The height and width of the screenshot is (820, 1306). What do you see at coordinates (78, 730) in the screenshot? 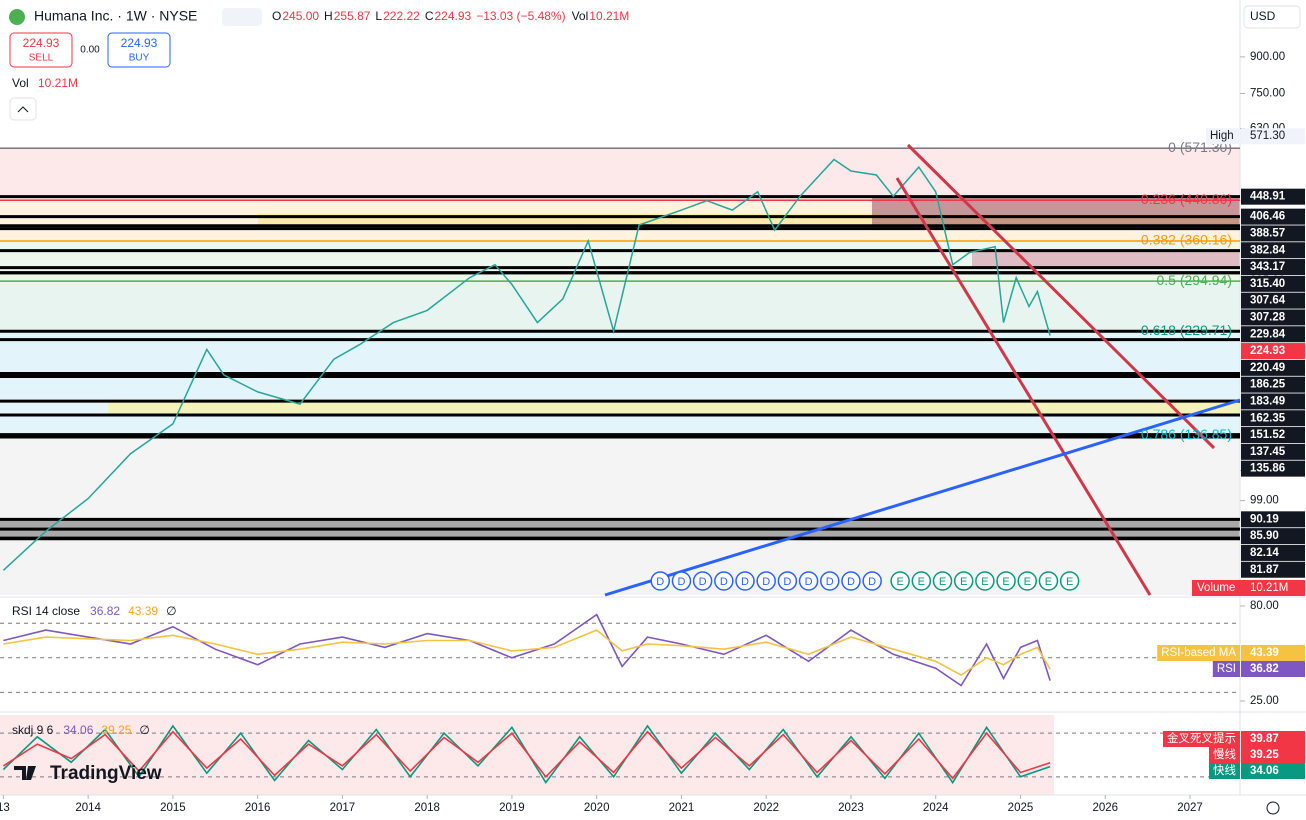
I see `indicator-value: 34.06` at bounding box center [78, 730].